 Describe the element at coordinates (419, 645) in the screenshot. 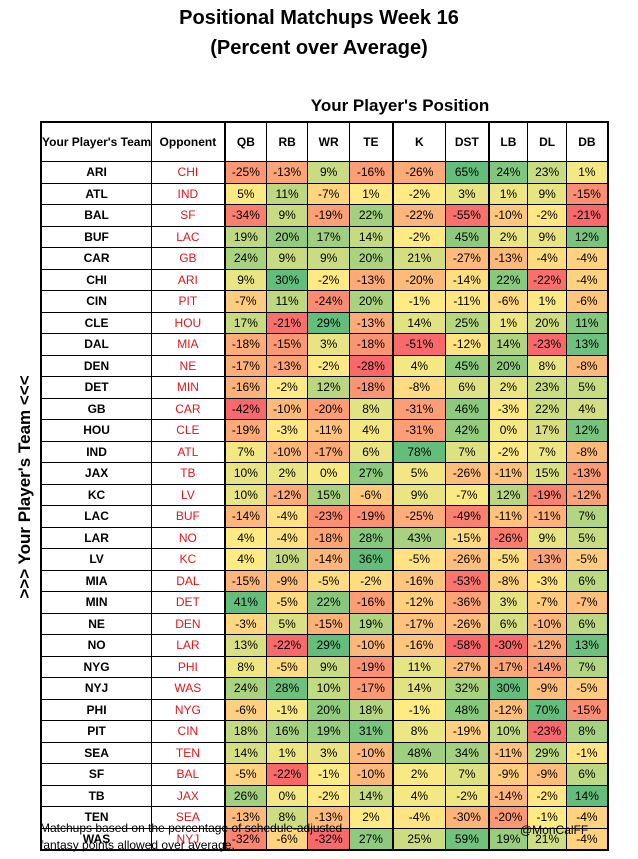

I see `value-cell-k: -16%` at that location.